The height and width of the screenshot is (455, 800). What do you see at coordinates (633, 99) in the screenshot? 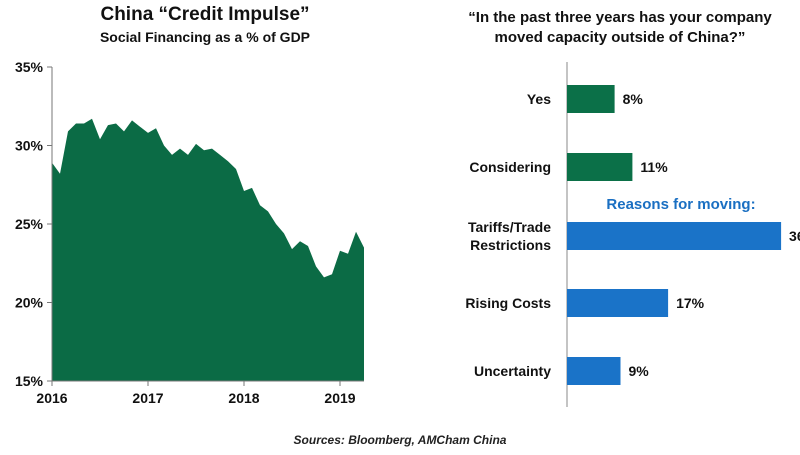
I see `bar-value-label: 8%` at bounding box center [633, 99].